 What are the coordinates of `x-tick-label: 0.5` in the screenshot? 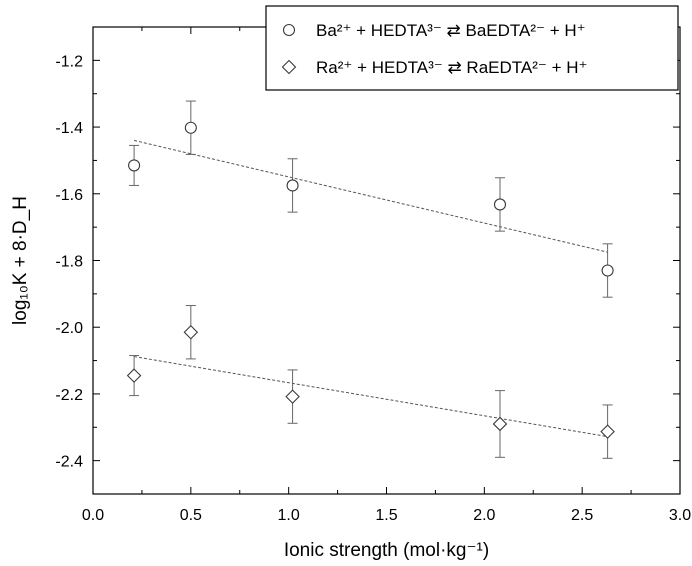 It's located at (191, 515).